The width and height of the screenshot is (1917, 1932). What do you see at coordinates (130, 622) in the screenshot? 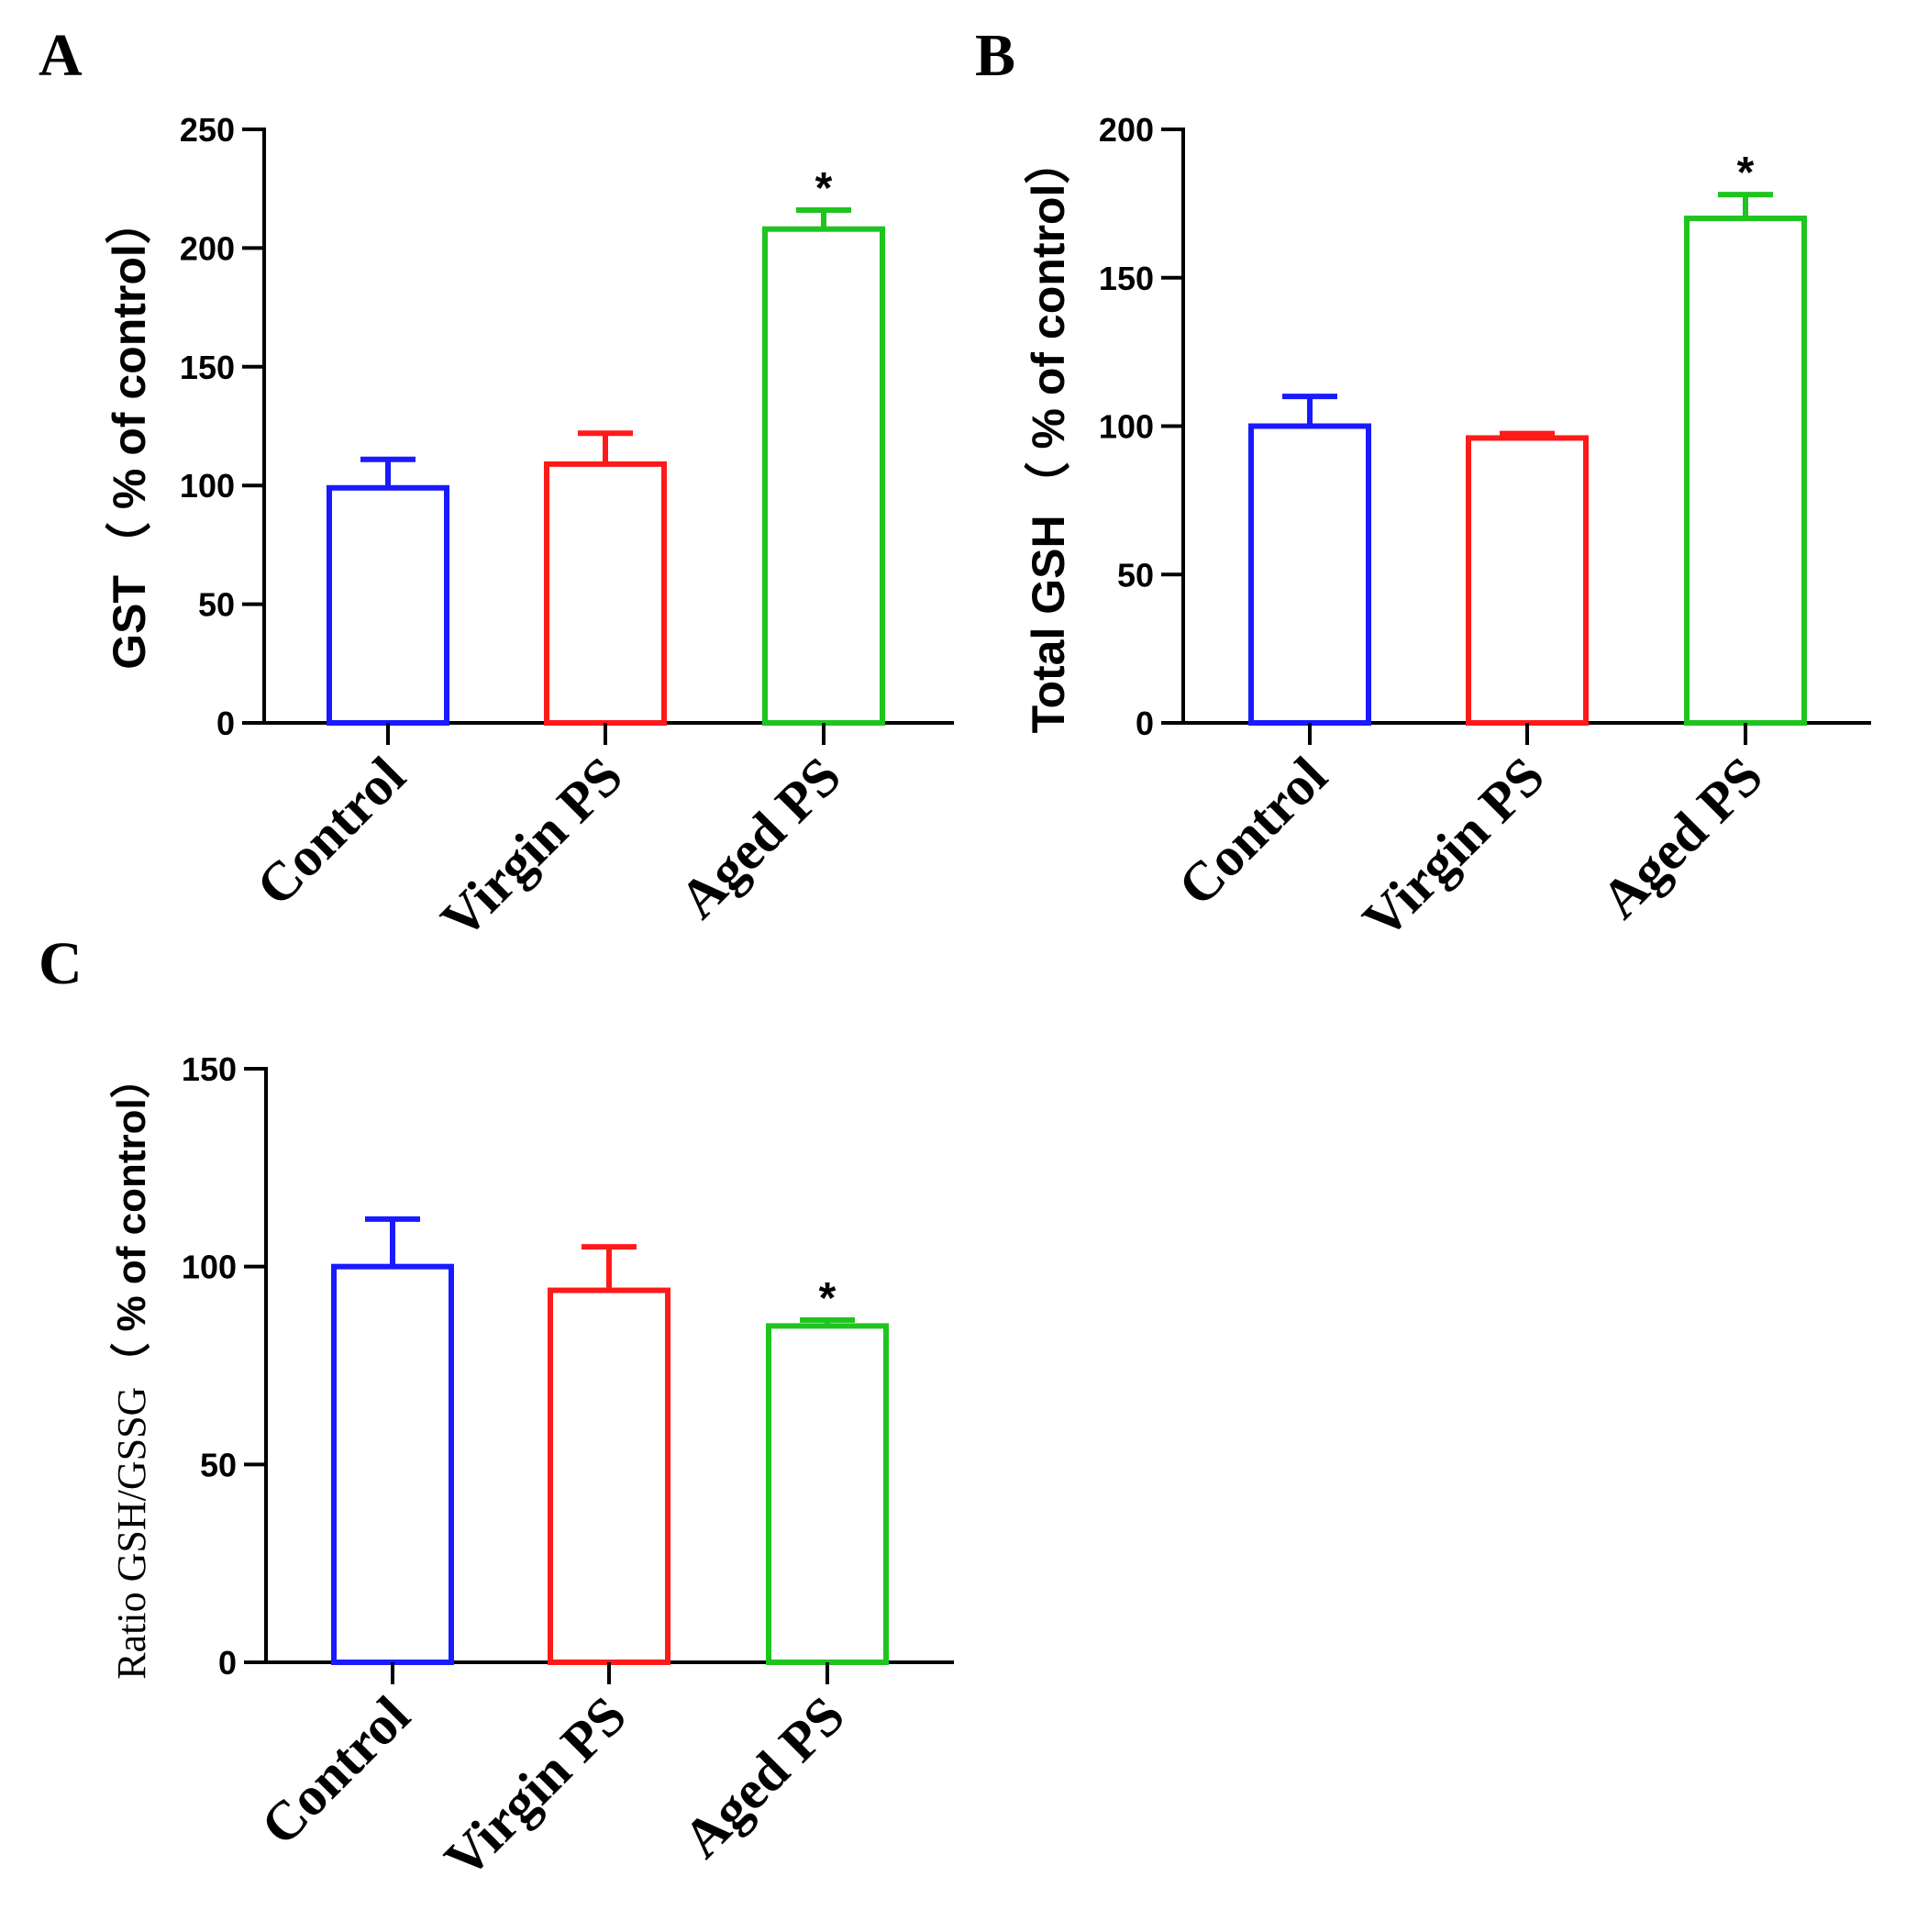
I see `y-axis-label-main-a: GST` at bounding box center [130, 622].